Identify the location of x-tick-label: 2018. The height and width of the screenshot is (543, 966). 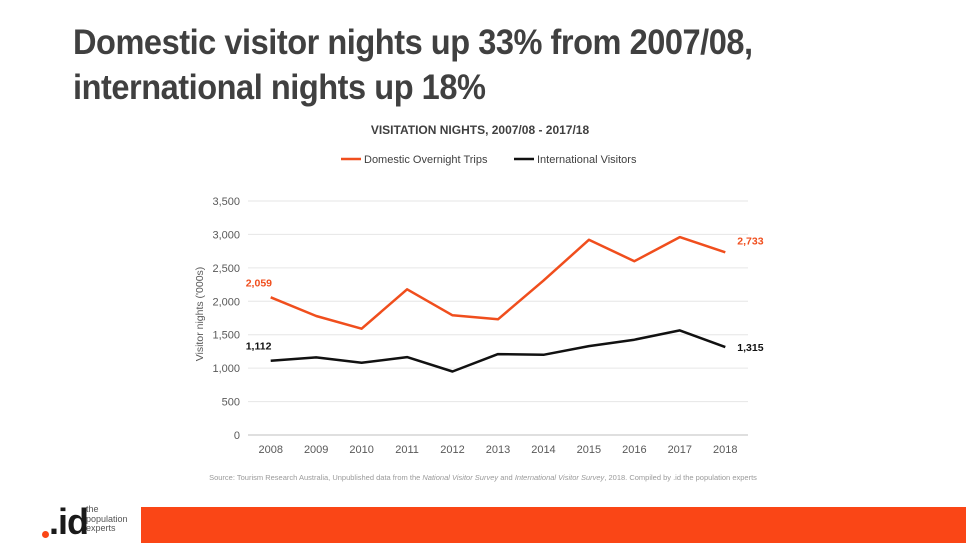
(725, 450).